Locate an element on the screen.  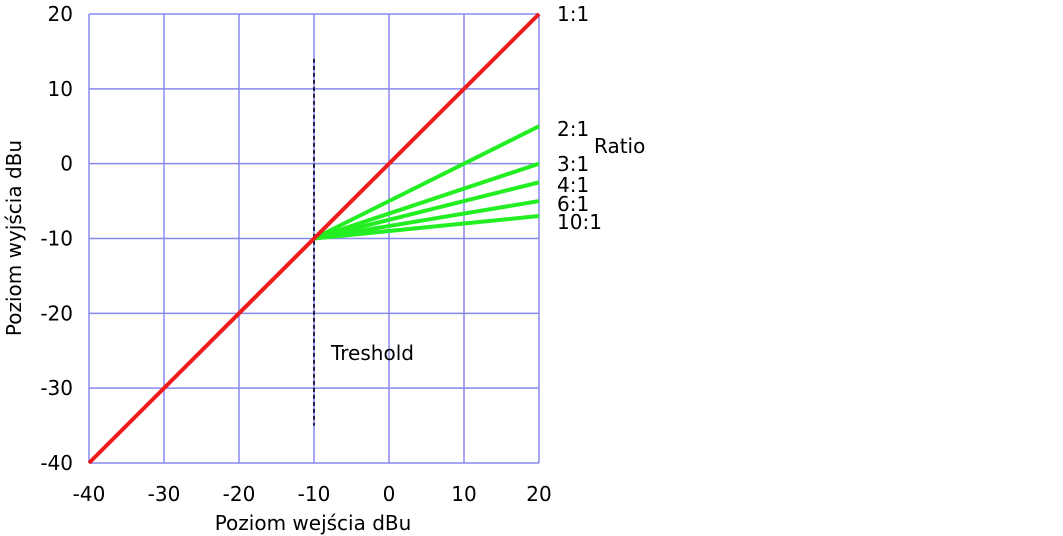
series-label-4-1: 4:1 is located at coordinates (573, 185).